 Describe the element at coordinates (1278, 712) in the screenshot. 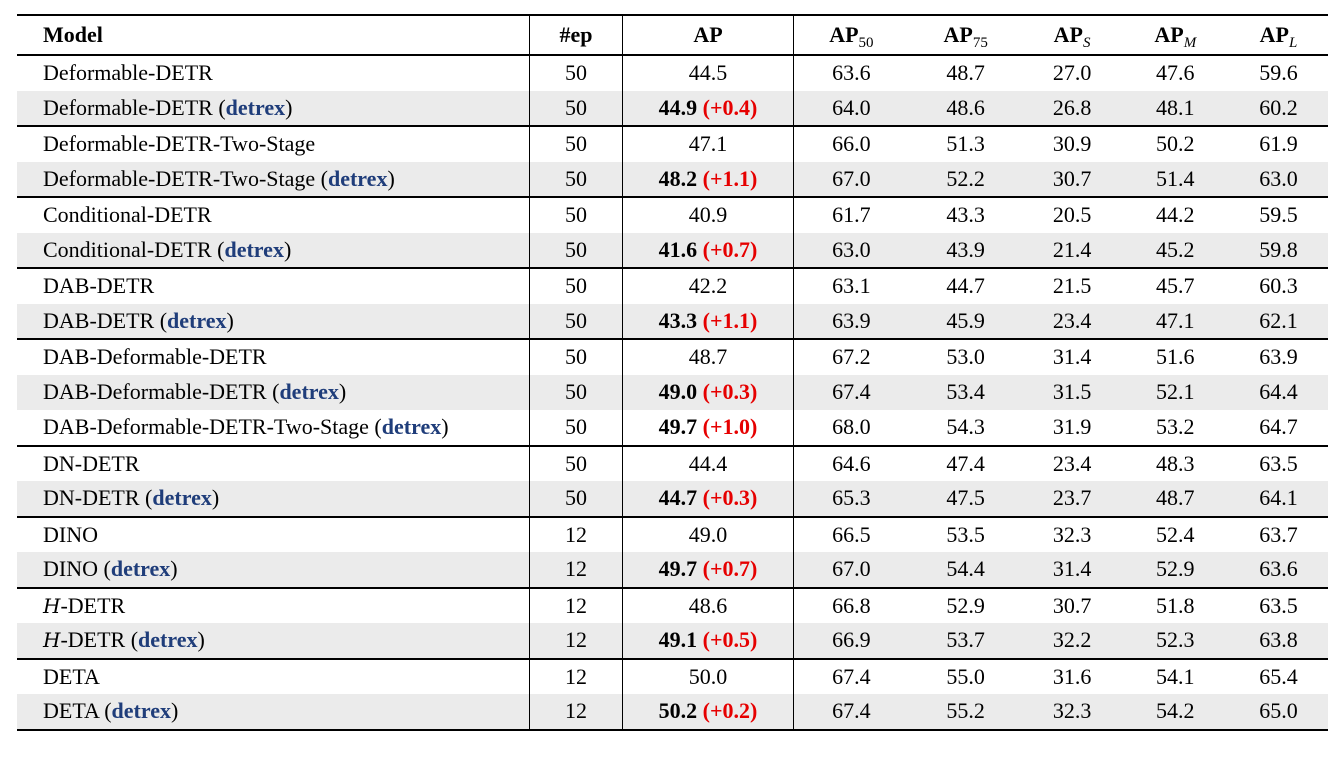

I see `apl-cell: 65.0` at that location.